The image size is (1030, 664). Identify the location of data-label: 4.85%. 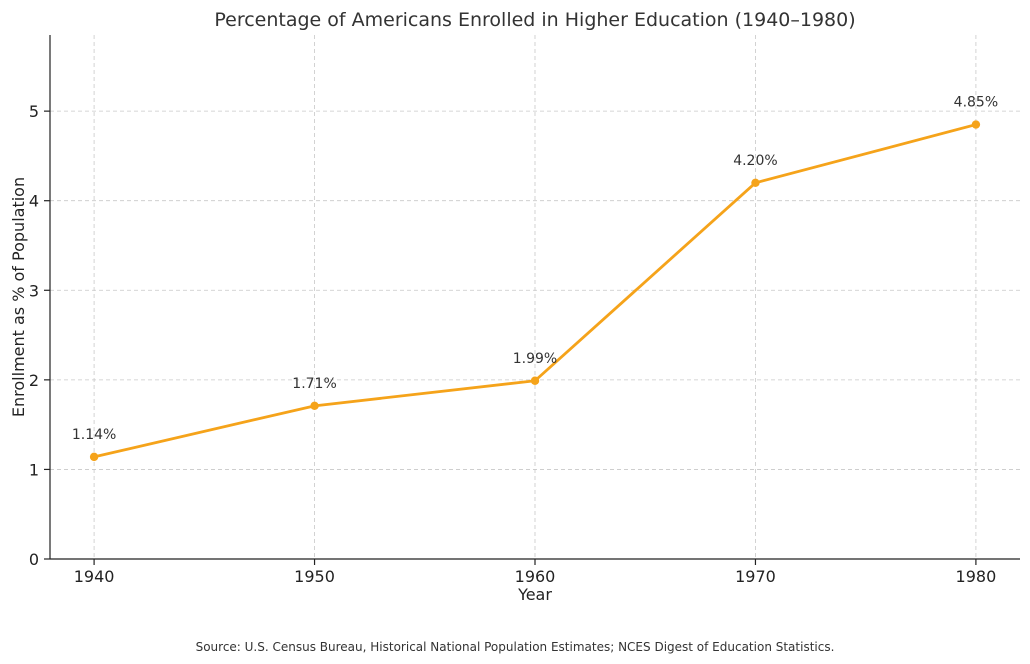
(976, 103).